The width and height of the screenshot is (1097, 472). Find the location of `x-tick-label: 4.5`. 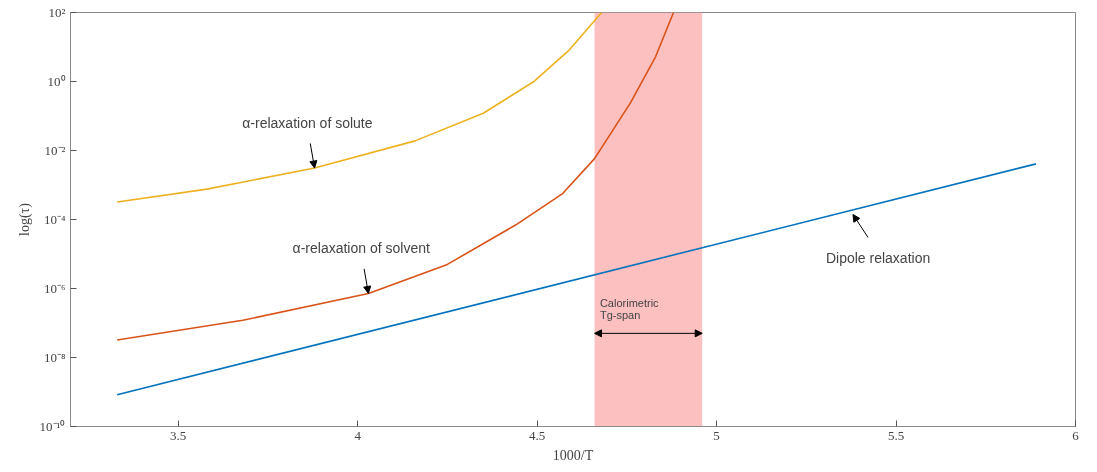

x-tick-label: 4.5 is located at coordinates (537, 435).